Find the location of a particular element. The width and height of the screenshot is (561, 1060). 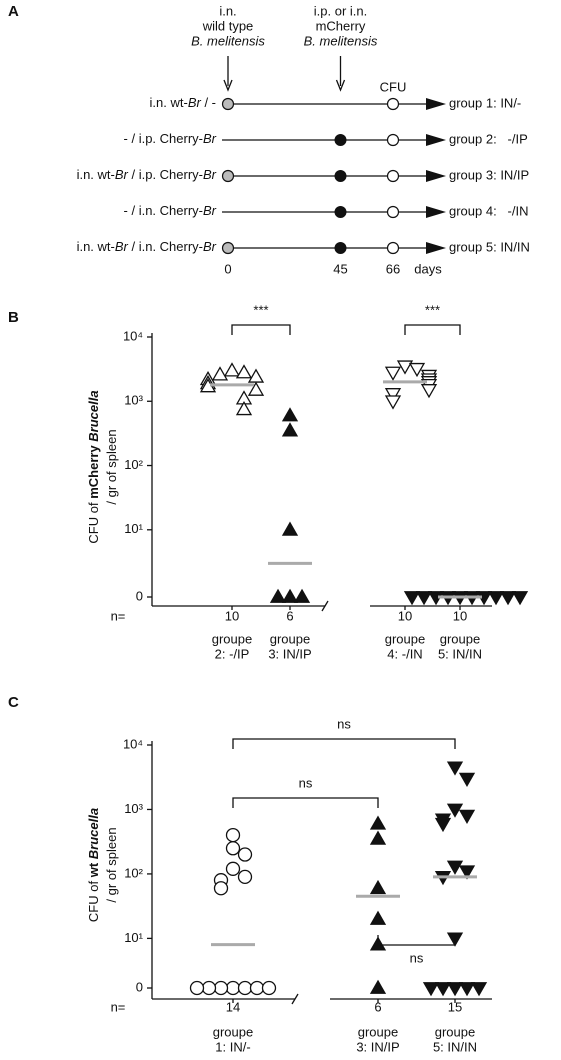

row-label: - / i.p. Cherry-Br is located at coordinates (170, 138).